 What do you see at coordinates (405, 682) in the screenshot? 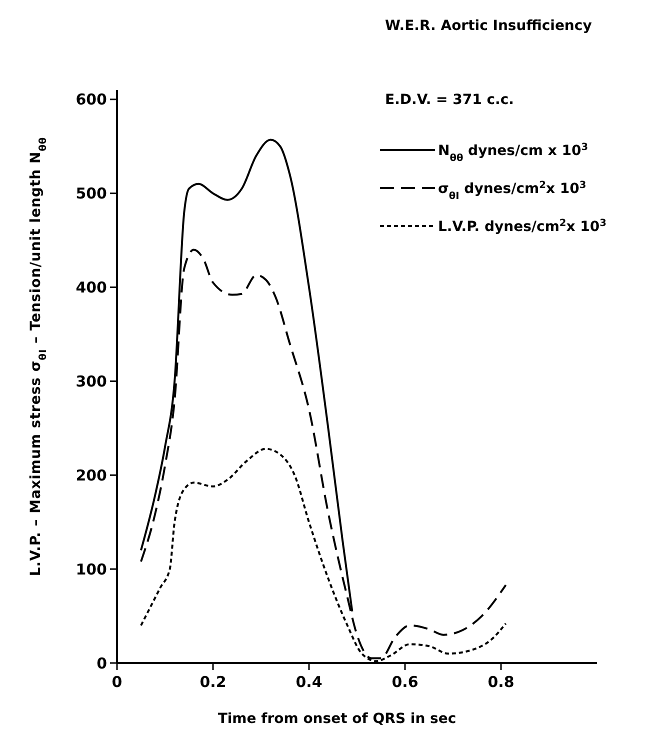
I see `x-tick-label: 0.6` at bounding box center [405, 682].